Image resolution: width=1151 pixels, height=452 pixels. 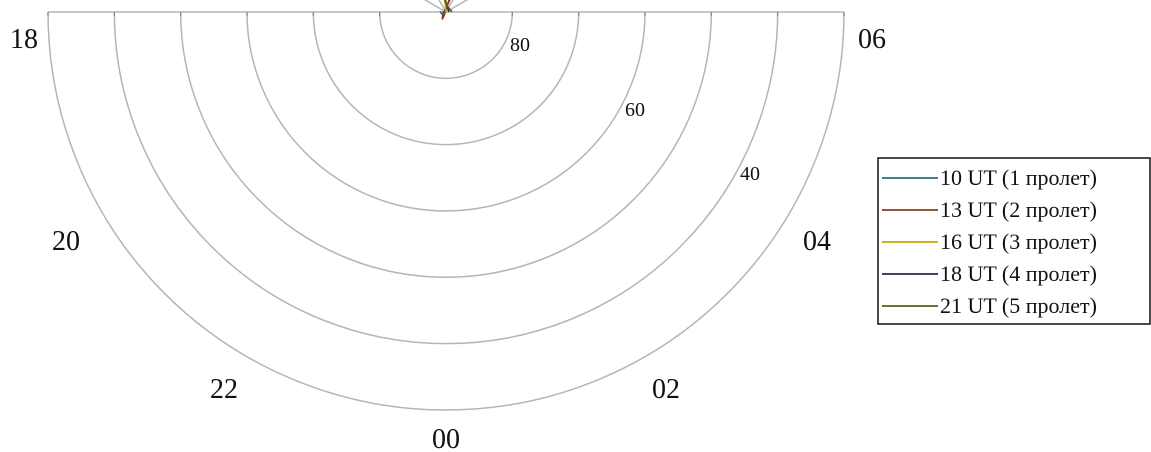 I want to click on legend-label-3: 16 UT (3 пролет), so click(x=1018, y=241).